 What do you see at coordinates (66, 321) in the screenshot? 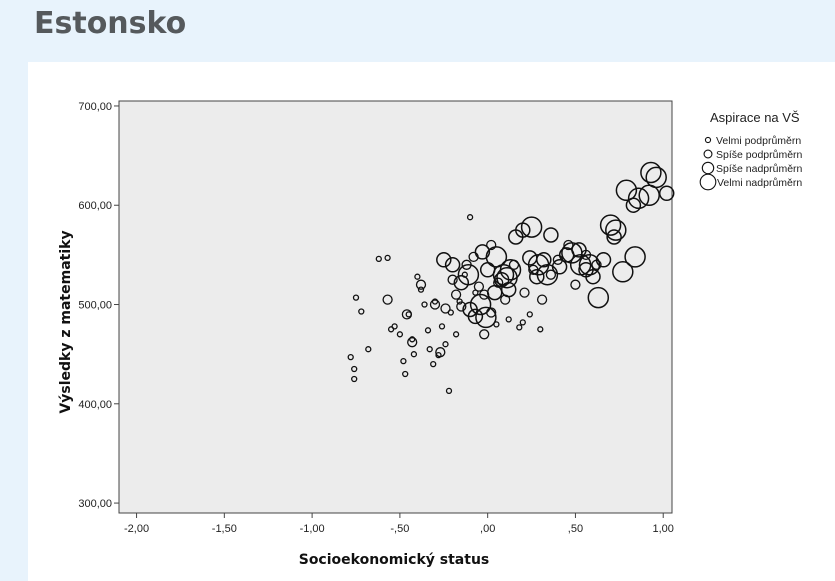
I see `y-axis-title: Výsledky z matematiky` at bounding box center [66, 321].